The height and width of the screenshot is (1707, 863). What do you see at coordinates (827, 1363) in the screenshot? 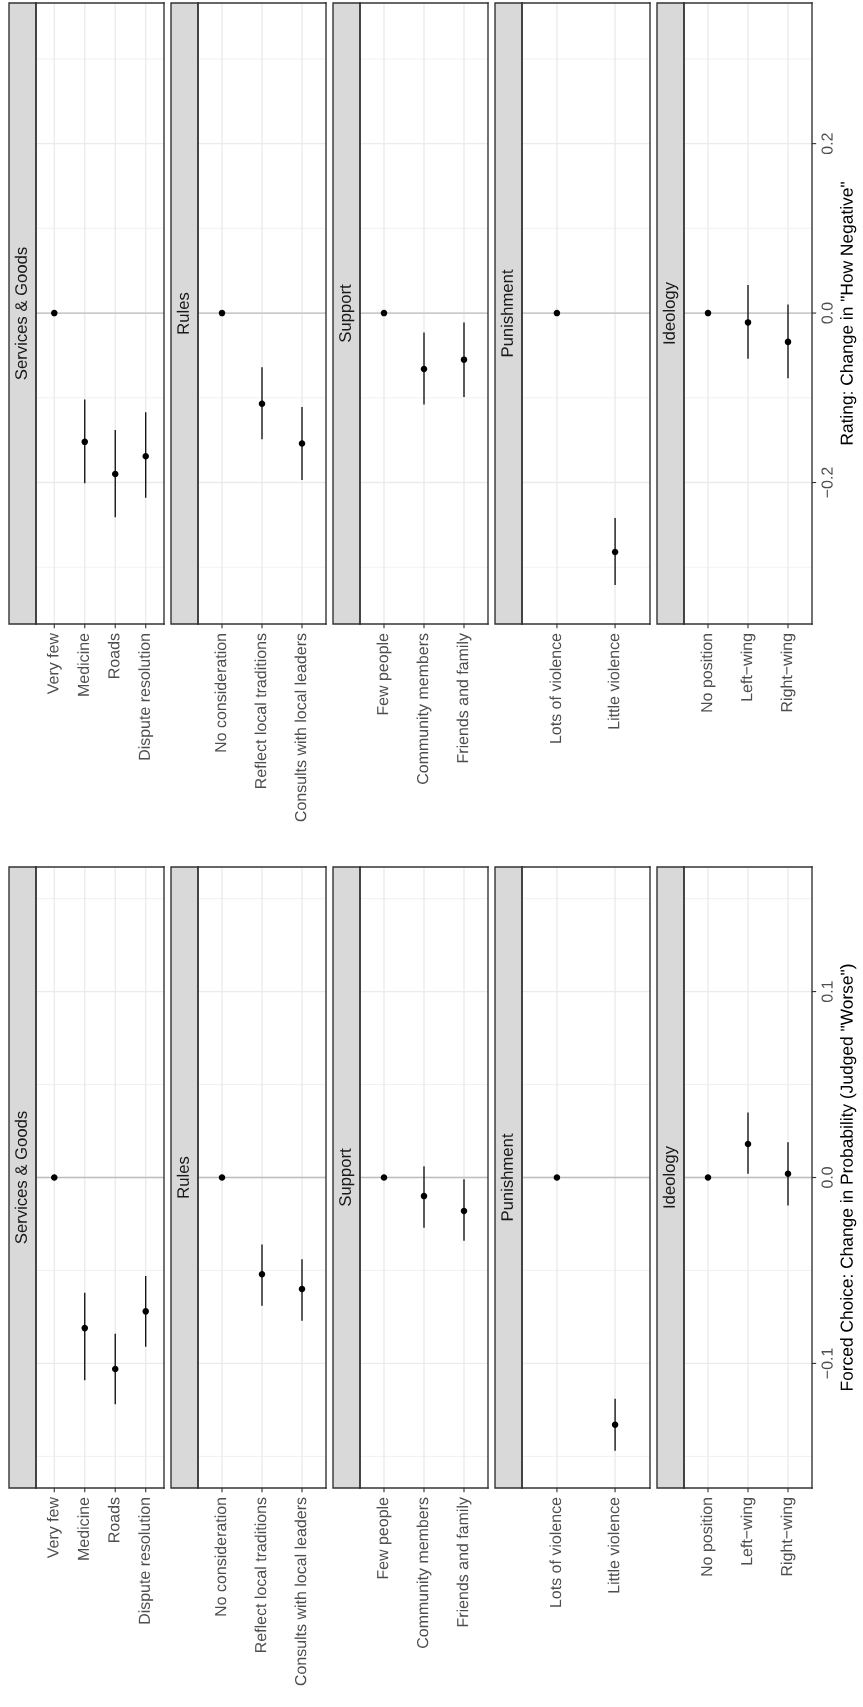
I see `y-tick-label: −0.1` at bounding box center [827, 1363].